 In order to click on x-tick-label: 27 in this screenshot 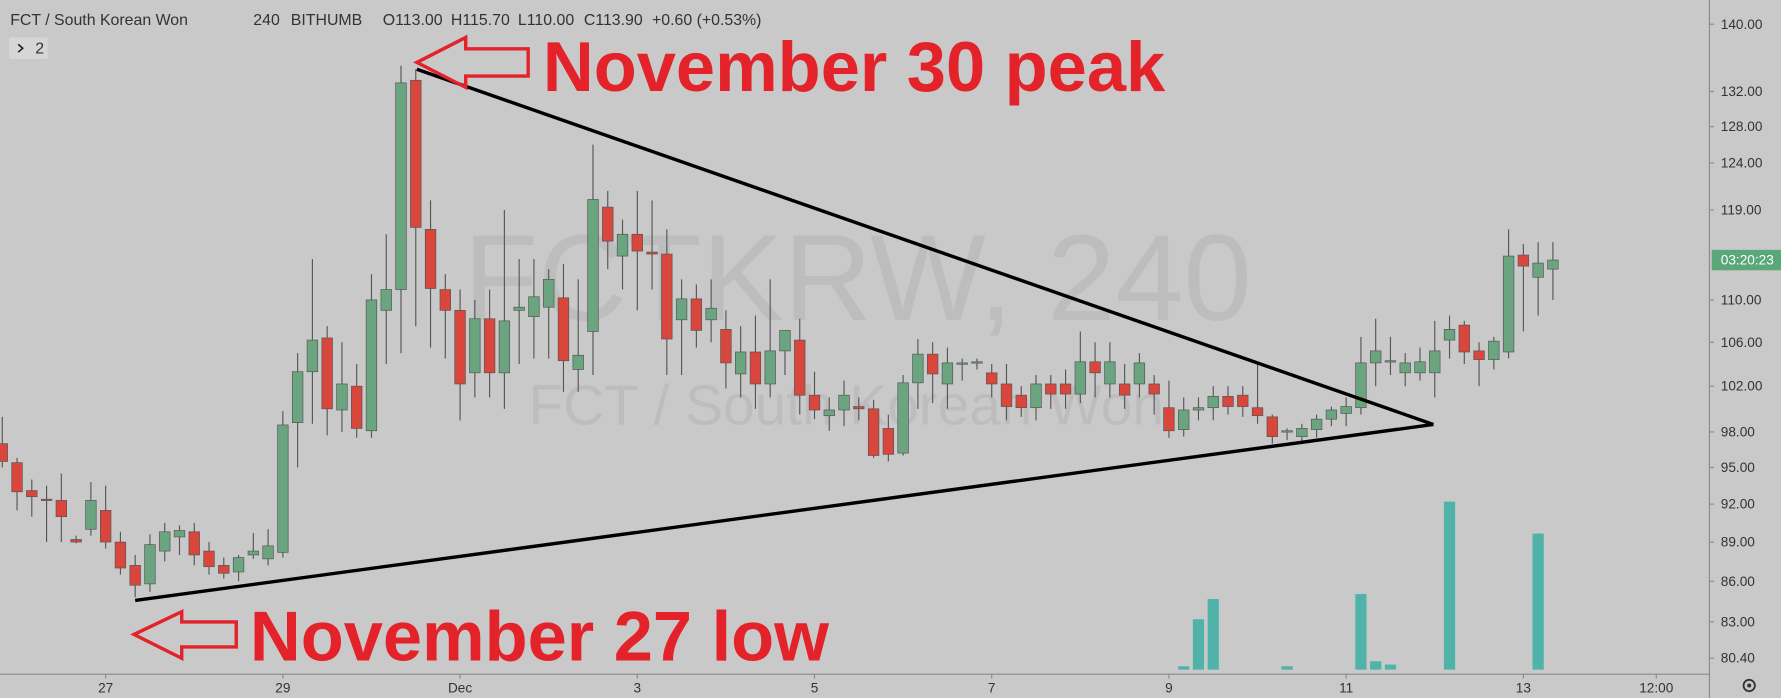, I will do `click(105, 687)`.